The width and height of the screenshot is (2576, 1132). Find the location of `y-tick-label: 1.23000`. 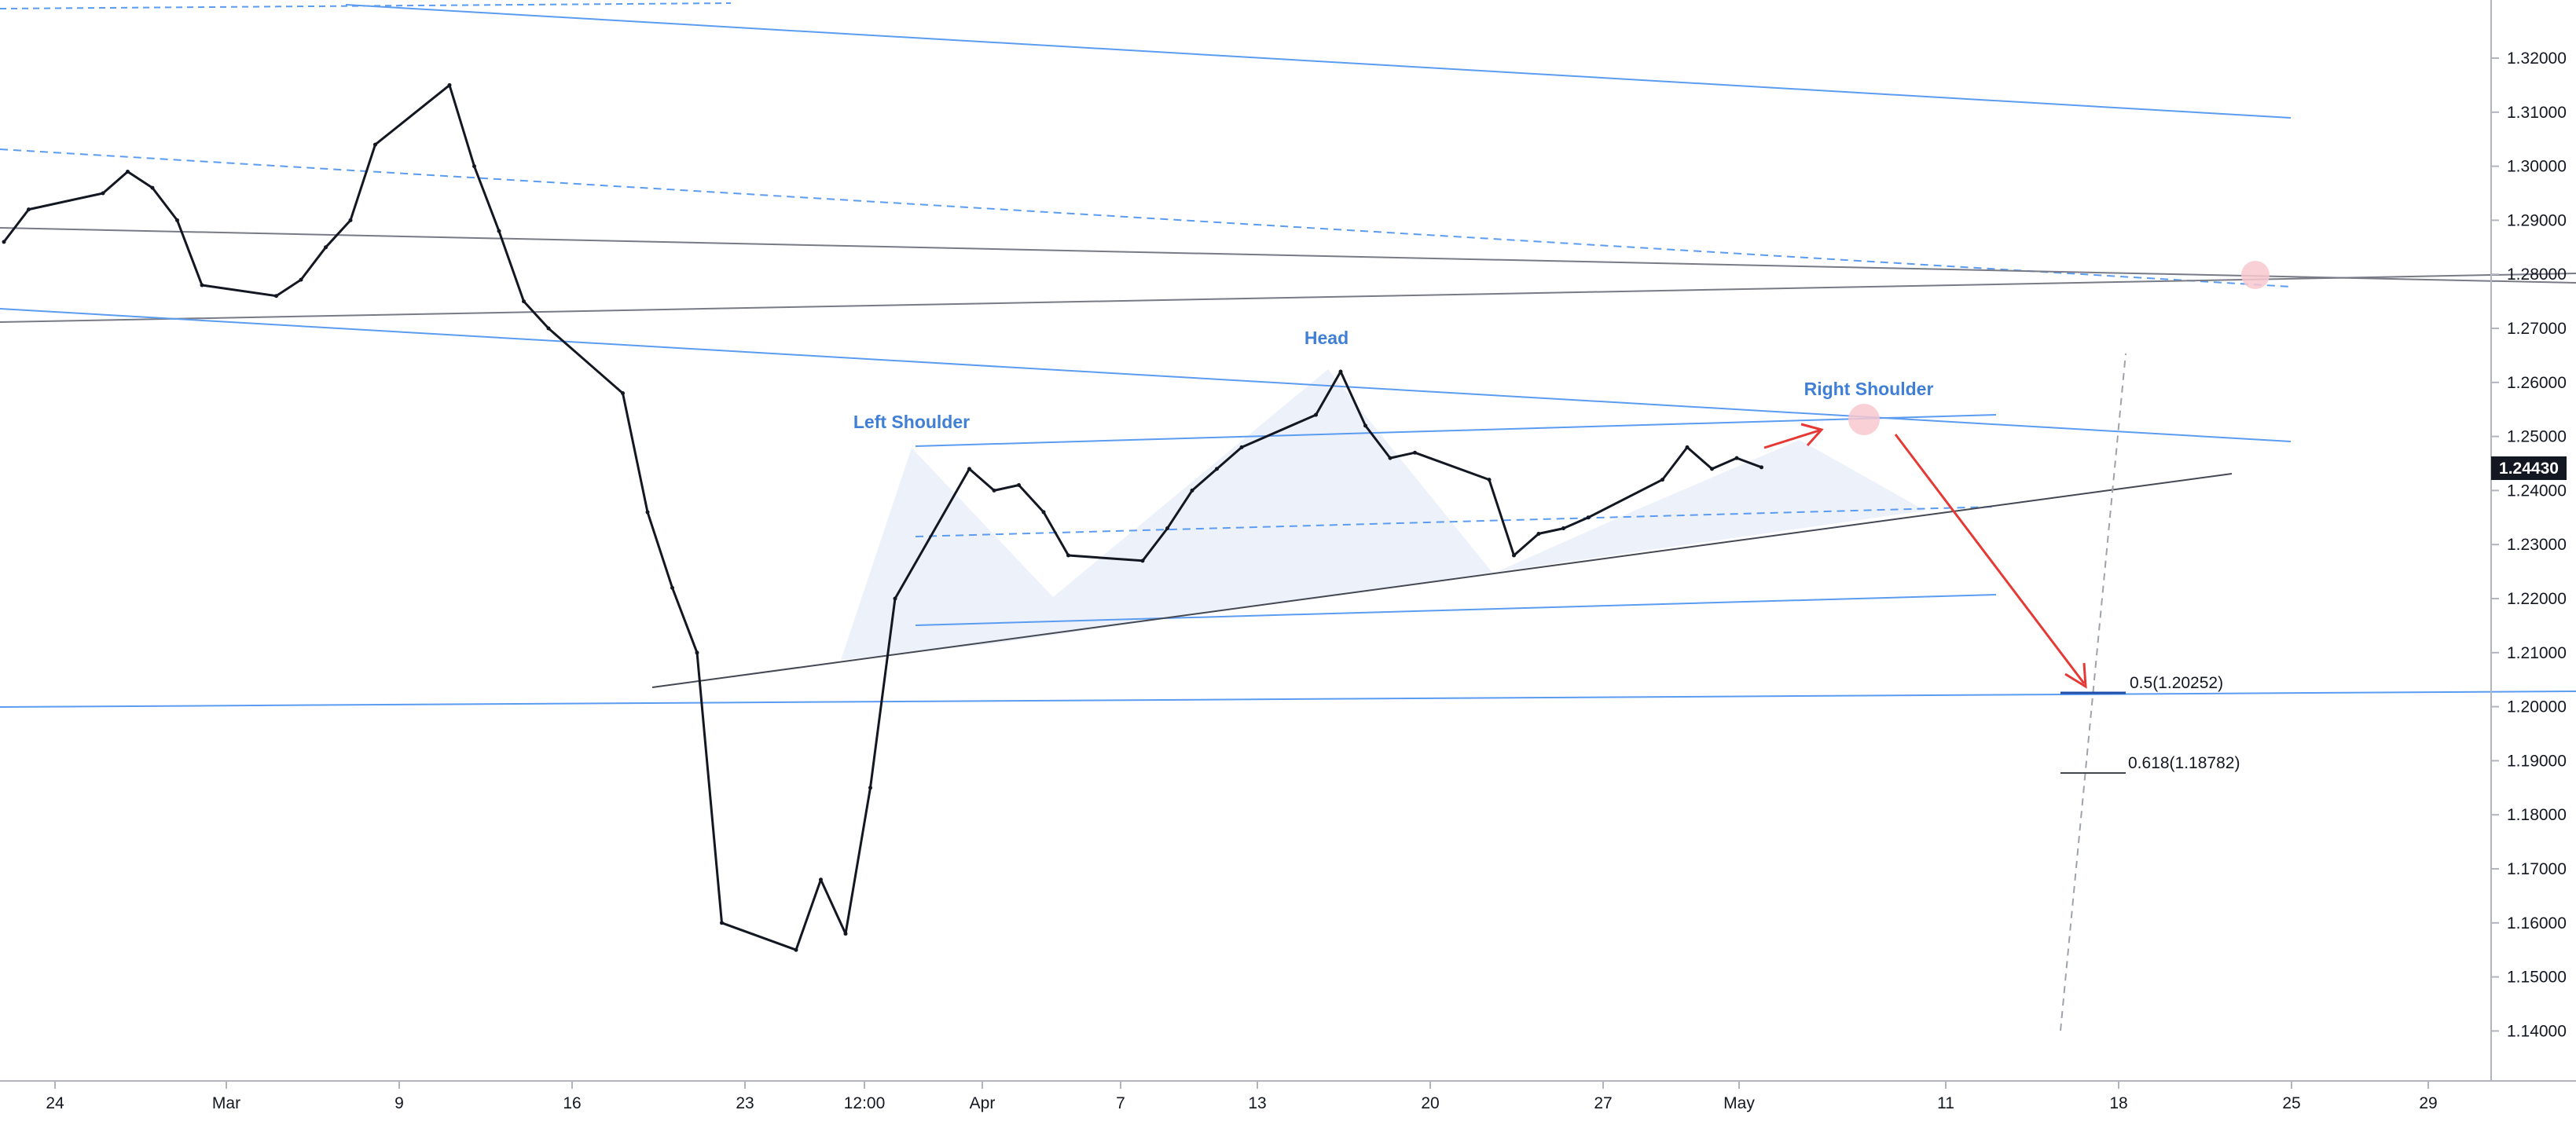

y-tick-label: 1.23000 is located at coordinates (2537, 545).